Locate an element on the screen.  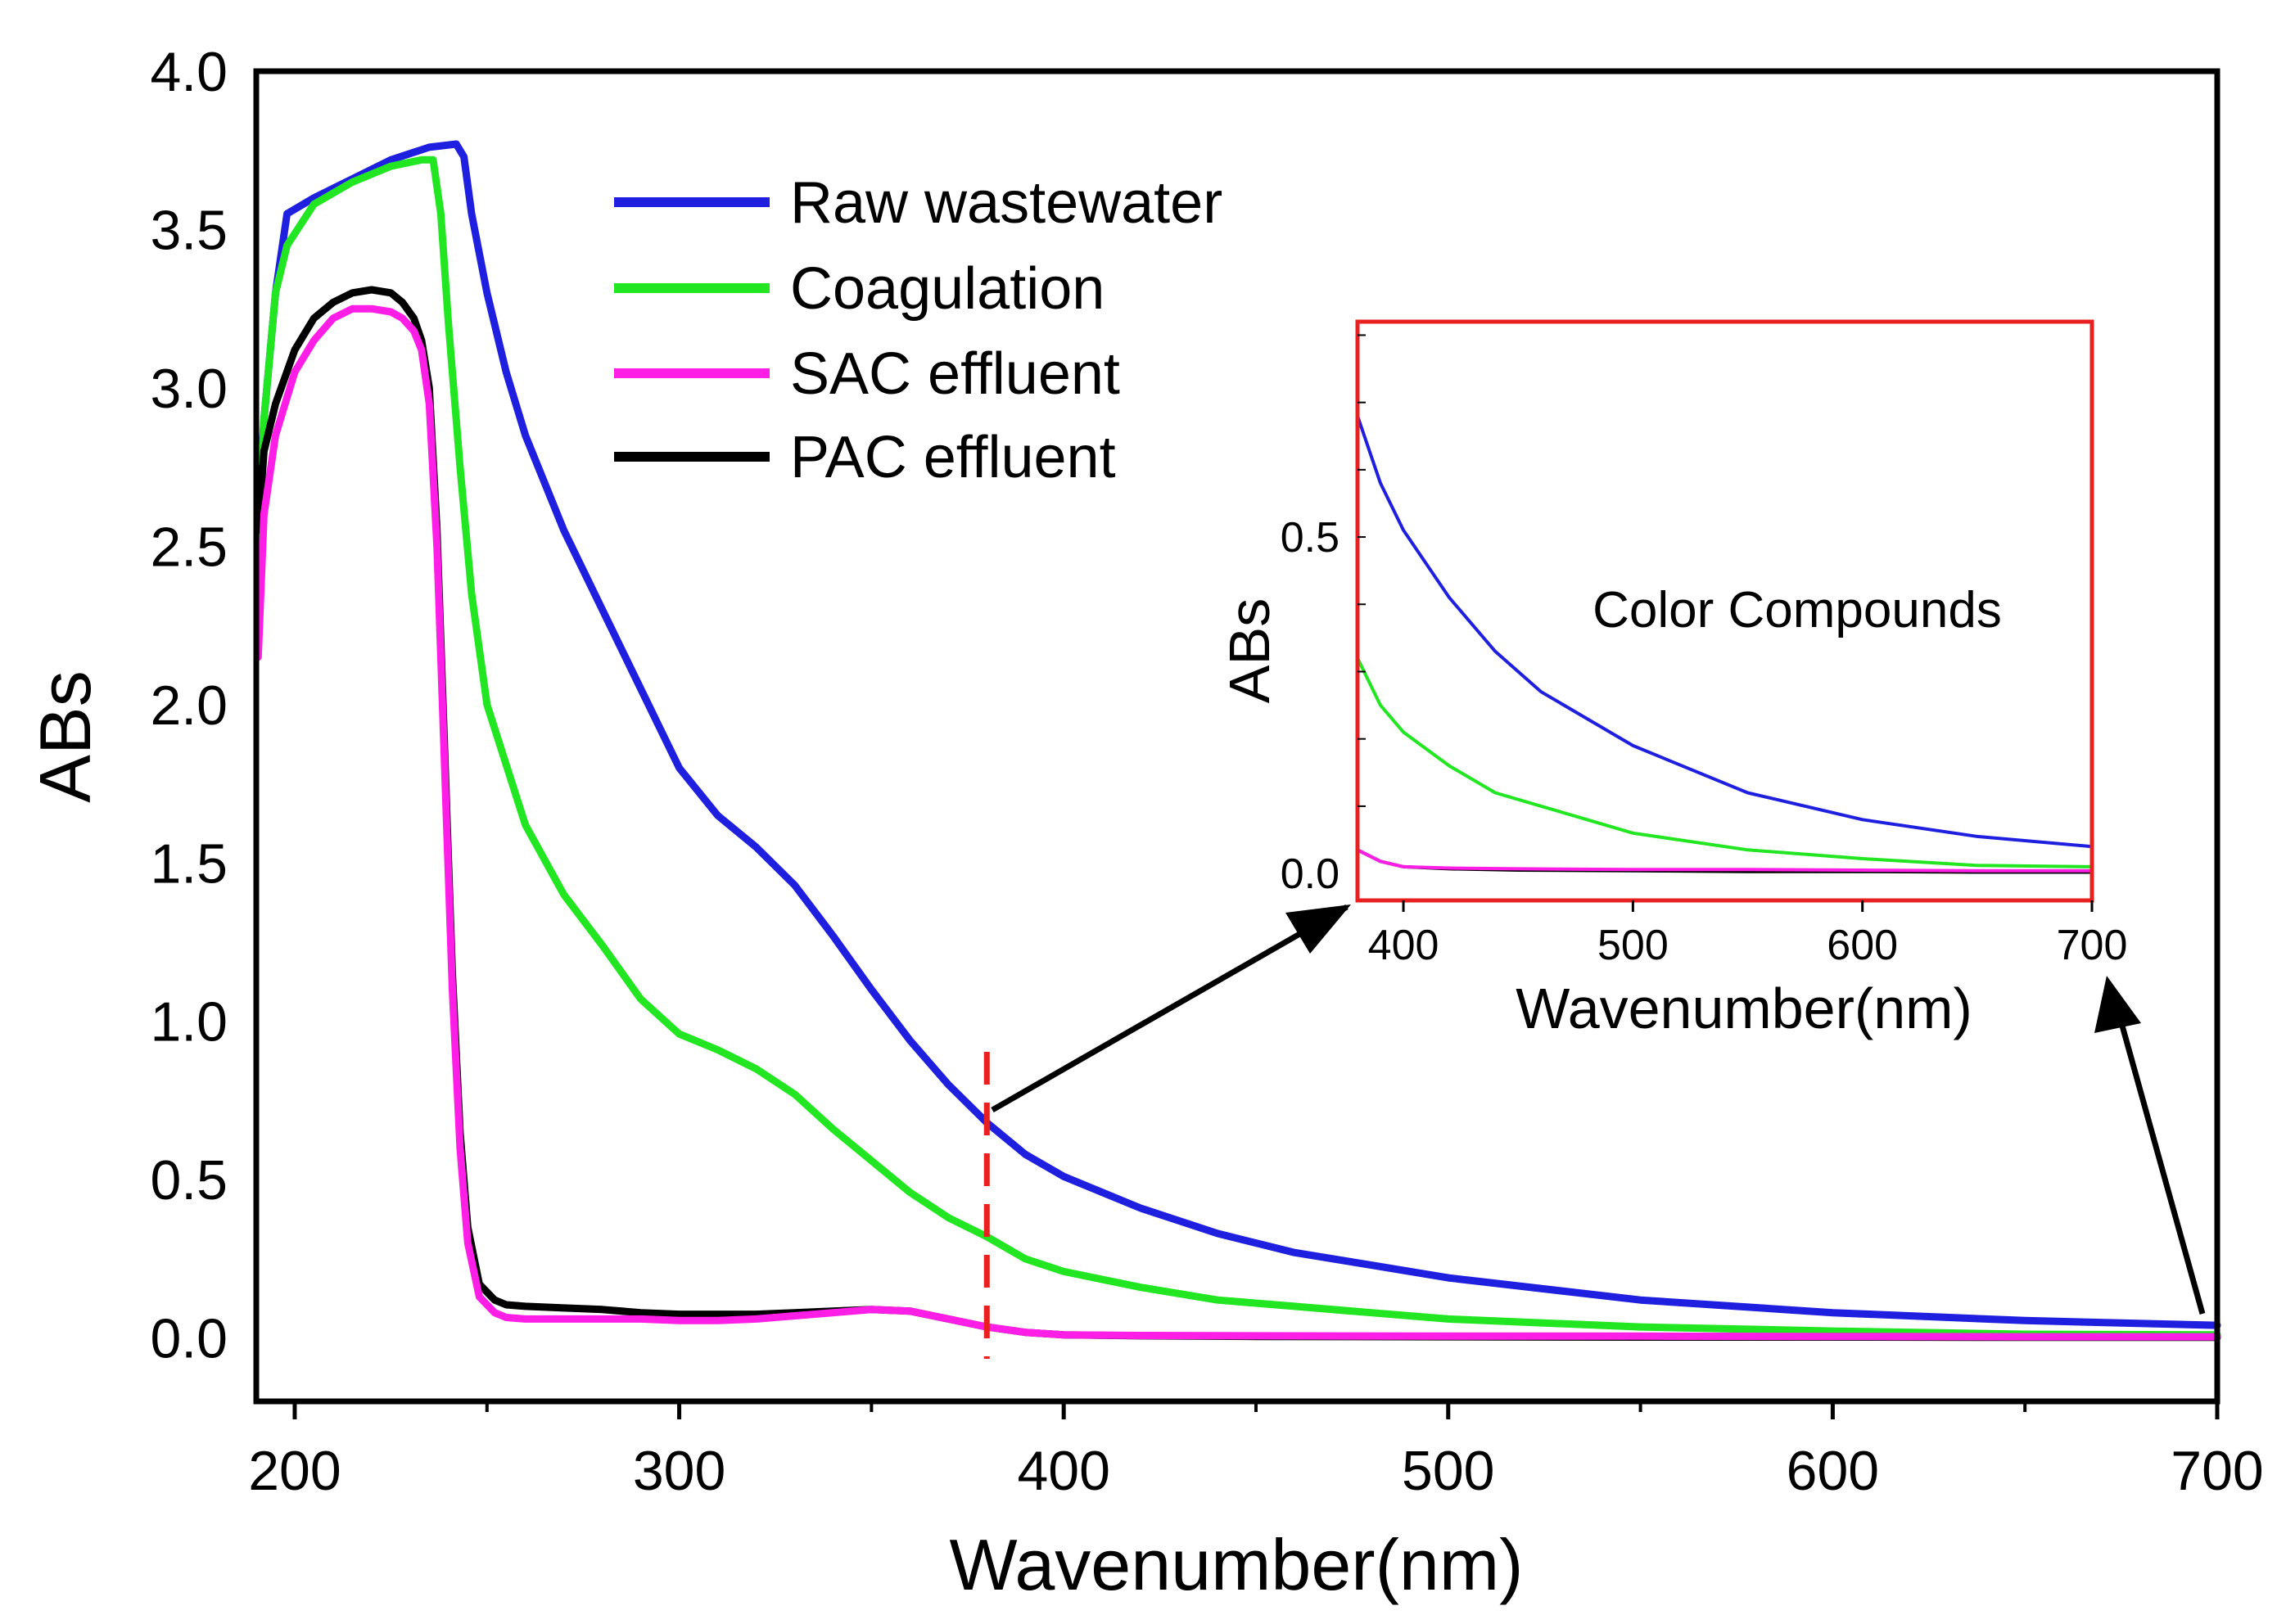
legend-label-coagulation: Coagulation is located at coordinates (947, 289).